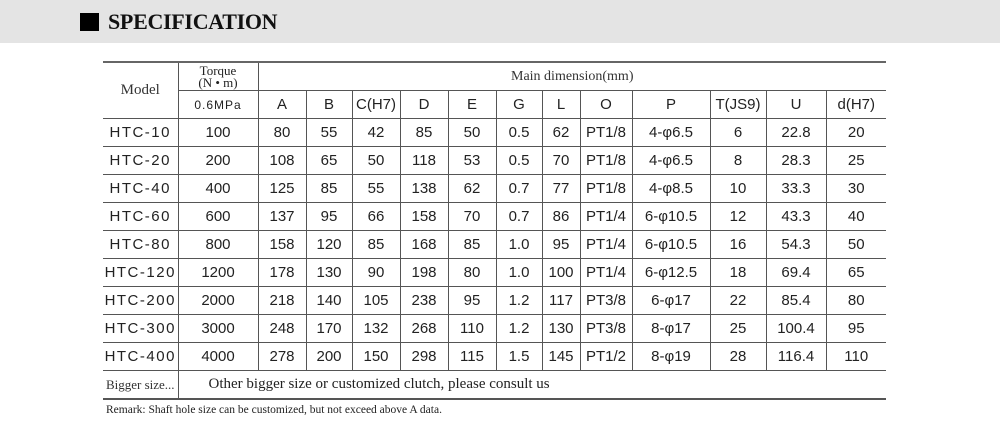 Image resolution: width=1000 pixels, height=431 pixels. I want to click on value-cell: 62, so click(561, 132).